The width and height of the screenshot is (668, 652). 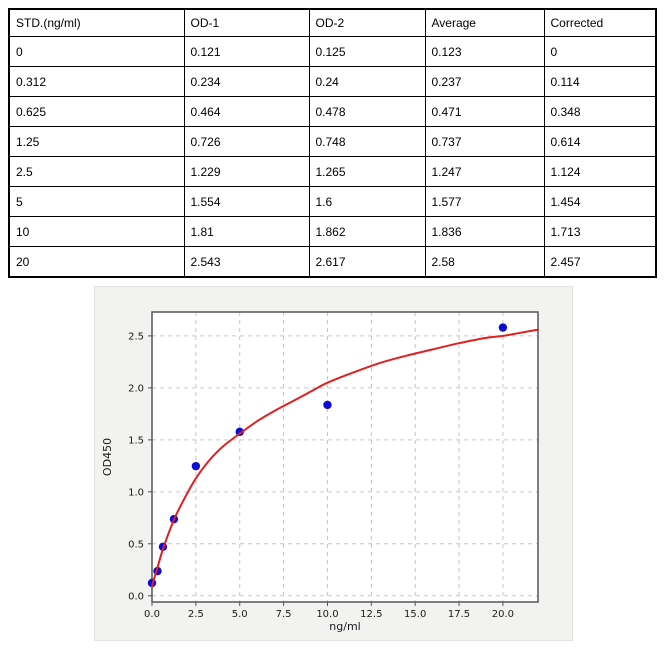 What do you see at coordinates (459, 614) in the screenshot?
I see `x-tick-label: 17.5` at bounding box center [459, 614].